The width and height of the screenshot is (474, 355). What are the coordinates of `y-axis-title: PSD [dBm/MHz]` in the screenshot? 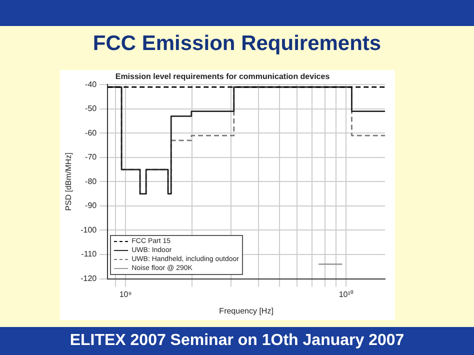 It's located at (69, 181).